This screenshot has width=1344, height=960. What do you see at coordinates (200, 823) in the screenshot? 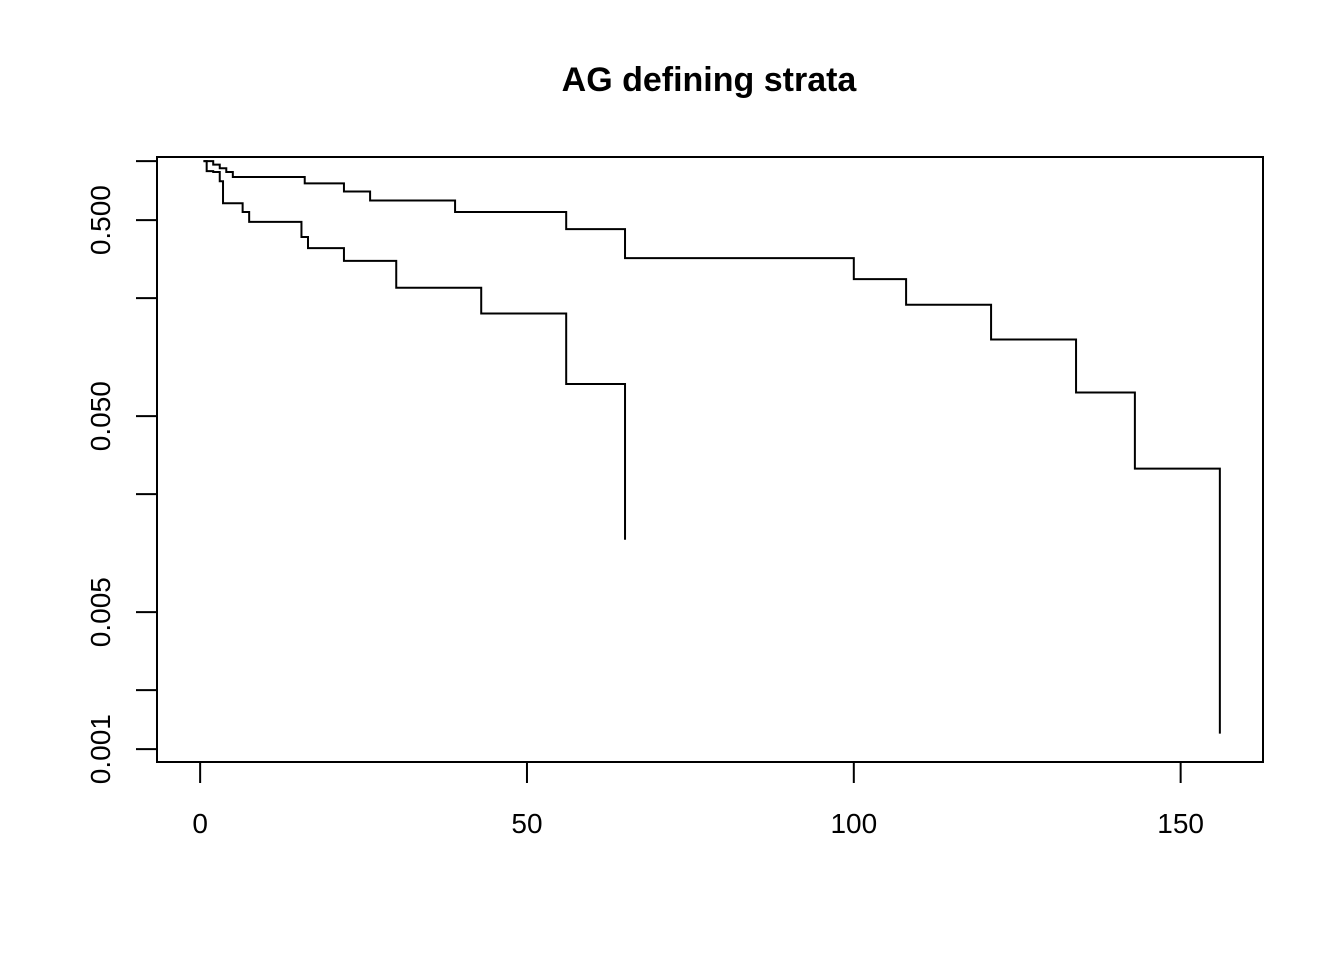
I see `x-tick-label: 0` at bounding box center [200, 823].